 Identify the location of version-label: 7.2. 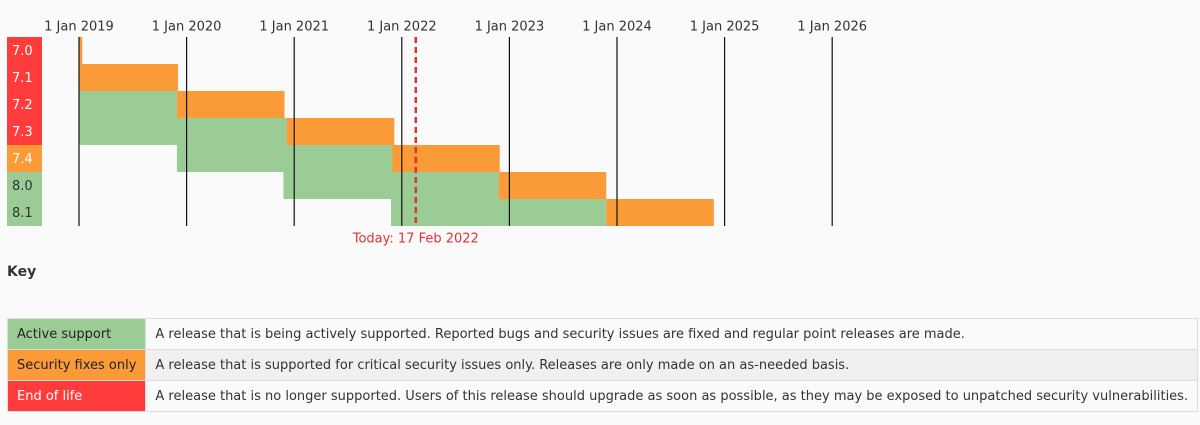
(22, 105).